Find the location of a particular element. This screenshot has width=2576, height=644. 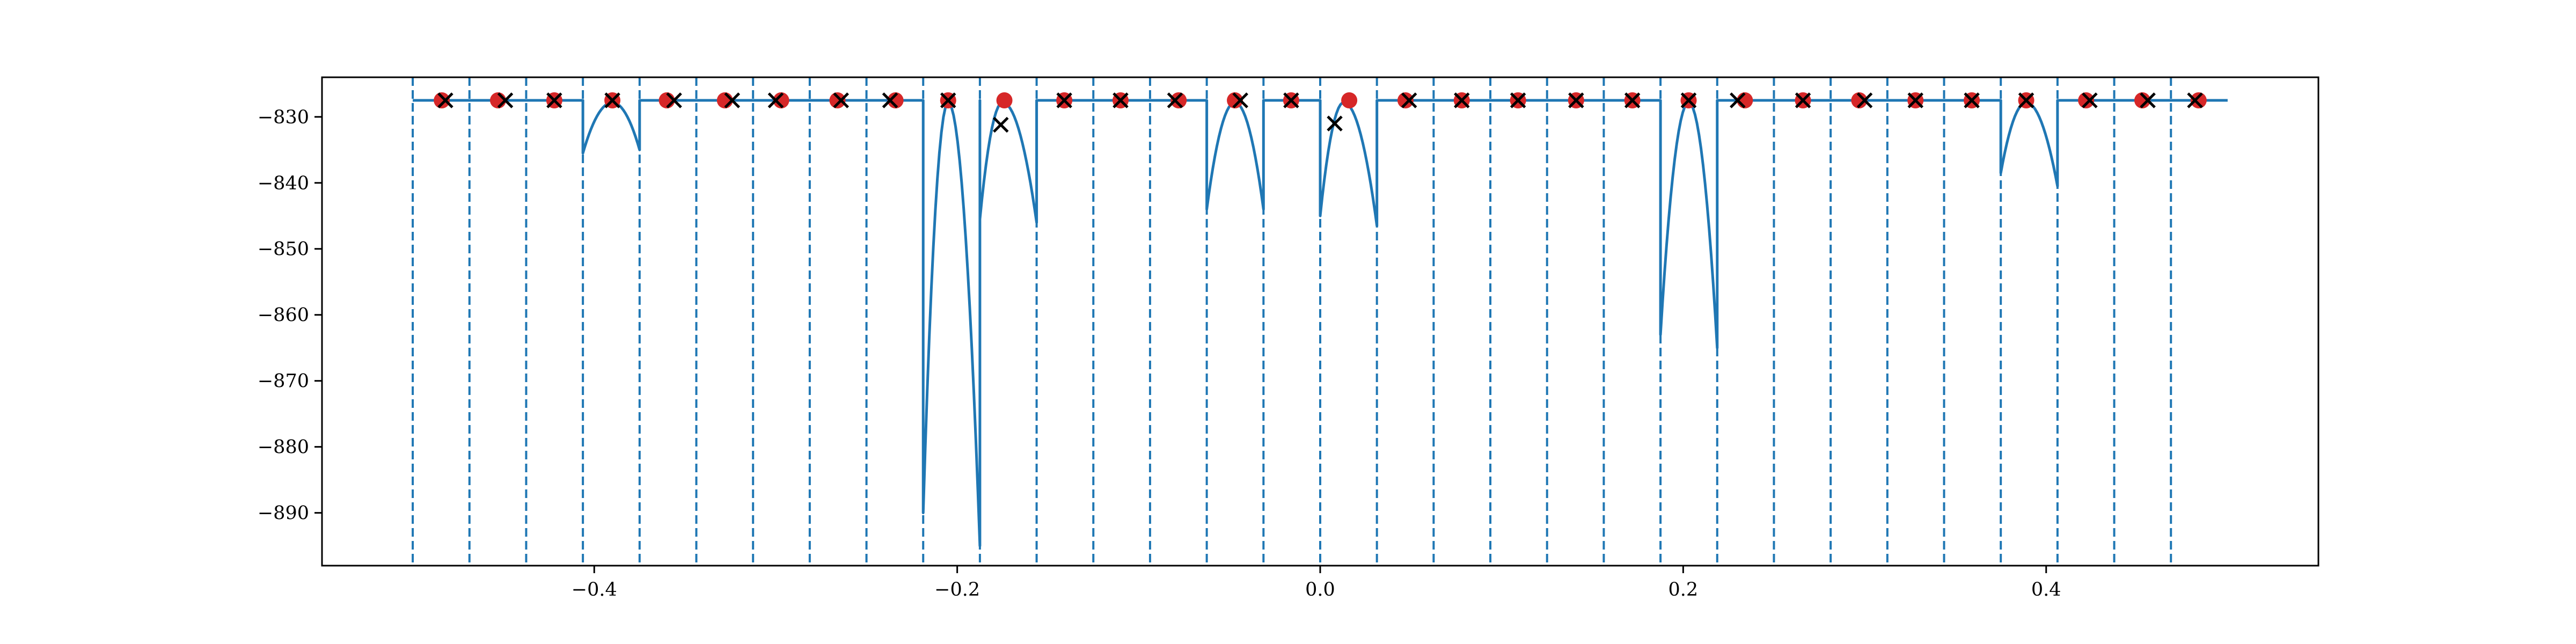

x-tick-label-4: 0.4 is located at coordinates (2046, 590).